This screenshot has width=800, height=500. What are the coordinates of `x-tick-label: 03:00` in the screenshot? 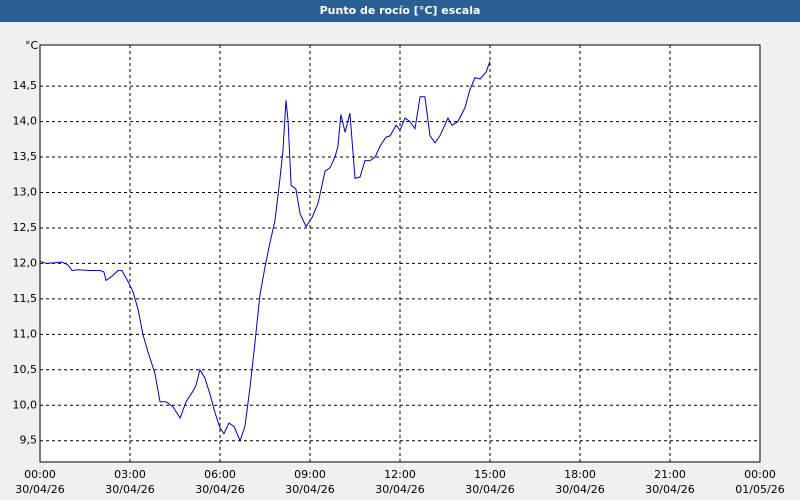 It's located at (130, 474).